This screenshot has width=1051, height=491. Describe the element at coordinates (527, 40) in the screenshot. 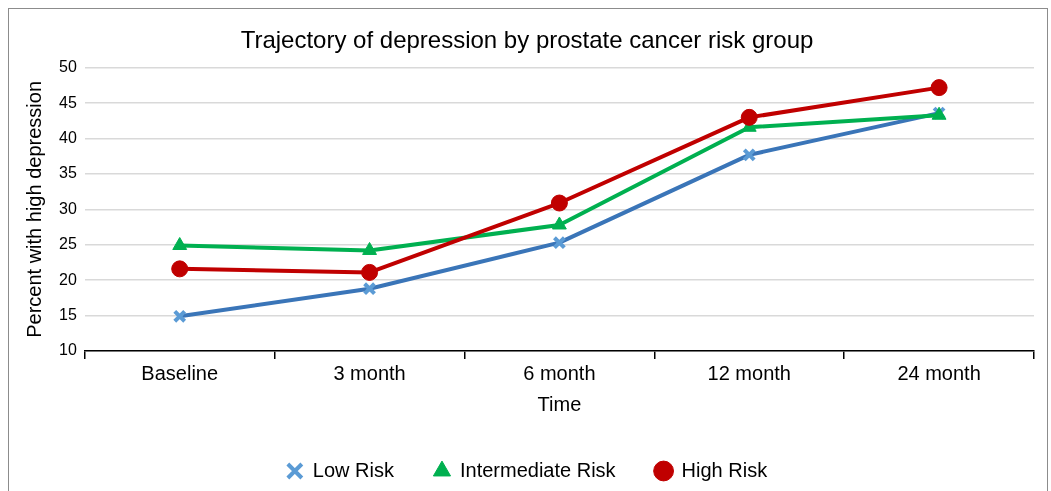

I see `chart-title: Trajectory of depression by prostate cancer risk group` at that location.